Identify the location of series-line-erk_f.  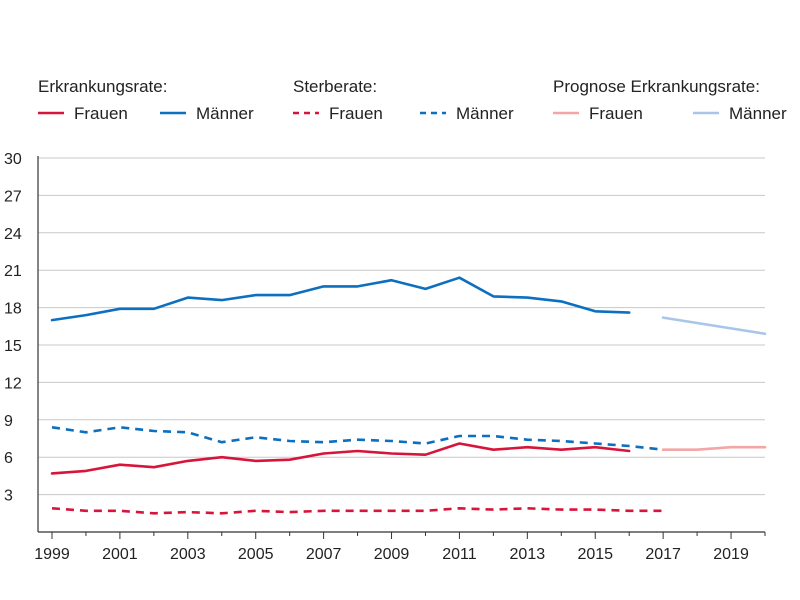
(340, 458).